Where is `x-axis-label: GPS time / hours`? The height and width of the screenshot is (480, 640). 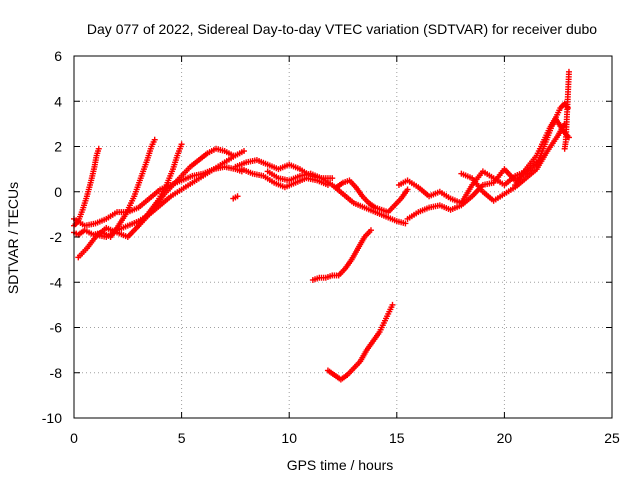 x-axis-label: GPS time / hours is located at coordinates (340, 465).